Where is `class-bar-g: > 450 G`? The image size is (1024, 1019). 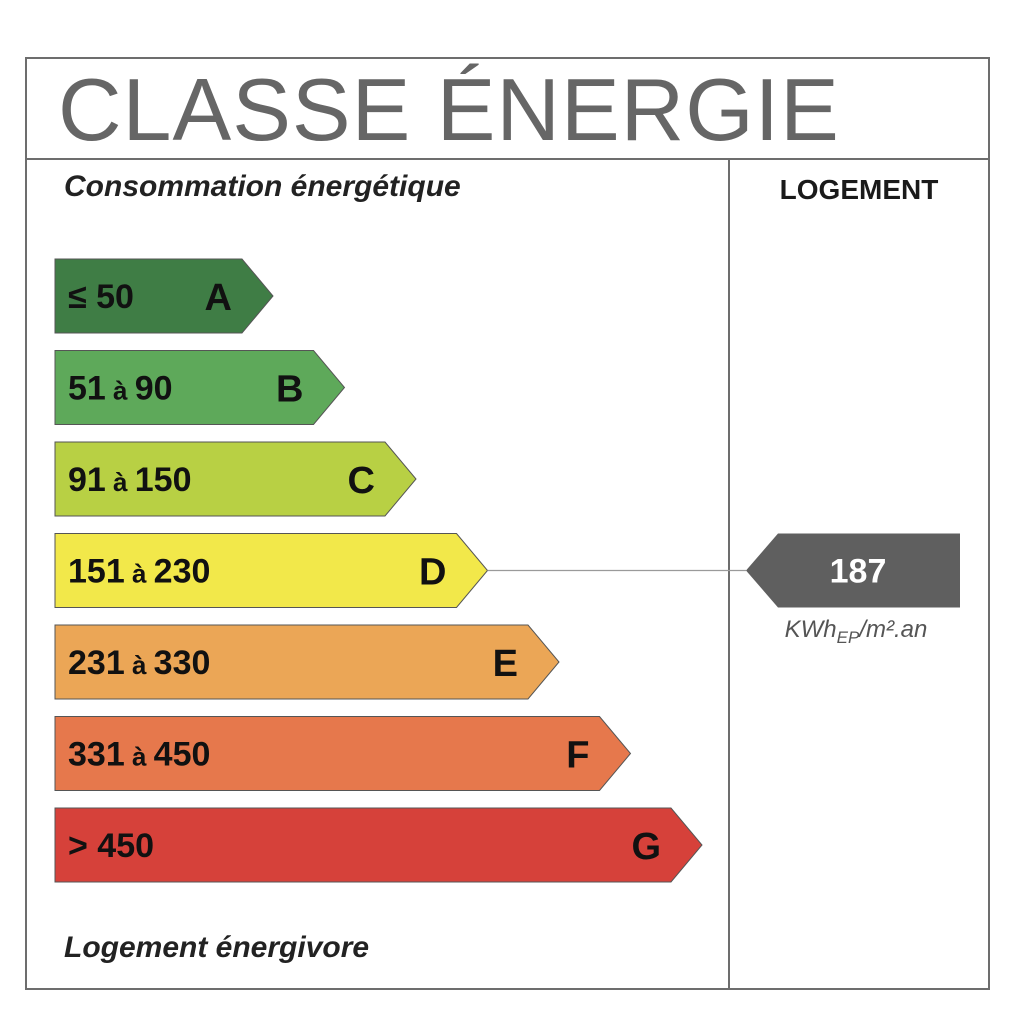 class-bar-g: > 450 G is located at coordinates (378, 845).